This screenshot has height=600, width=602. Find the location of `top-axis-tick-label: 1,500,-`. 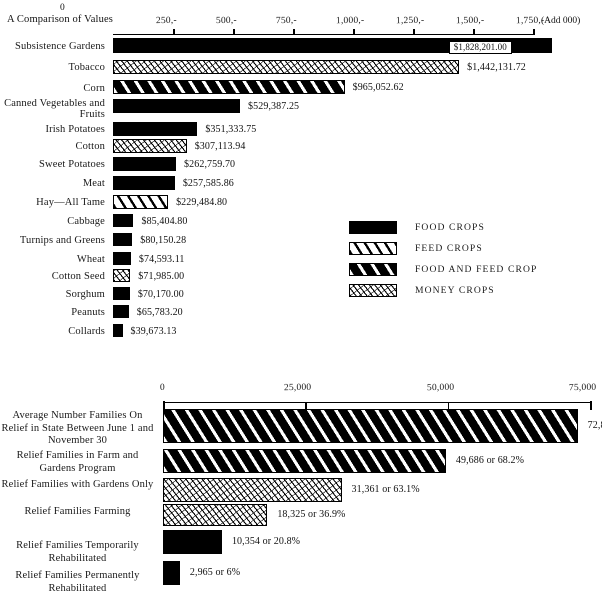

top-axis-tick-label: 1,500,- is located at coordinates (470, 21).